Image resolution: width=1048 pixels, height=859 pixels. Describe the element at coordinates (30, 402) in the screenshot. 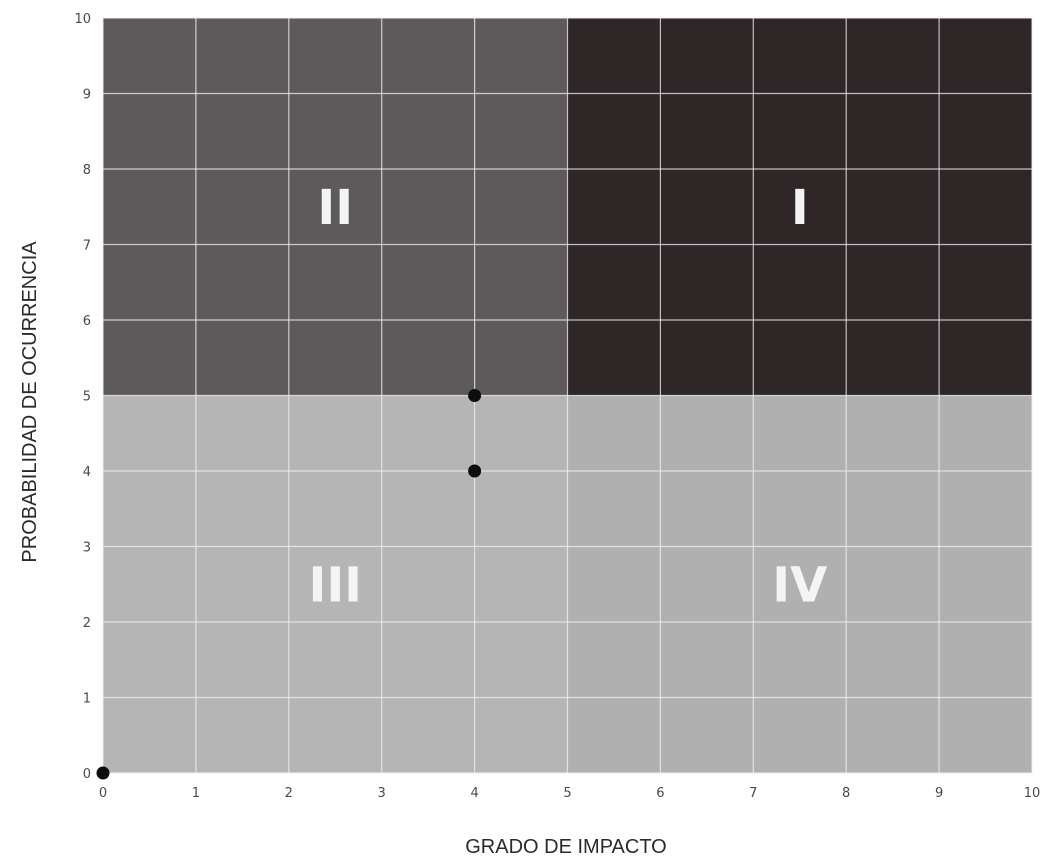

I see `y-axis-label: PROBABILIDAD DE OCURRENCIA` at that location.